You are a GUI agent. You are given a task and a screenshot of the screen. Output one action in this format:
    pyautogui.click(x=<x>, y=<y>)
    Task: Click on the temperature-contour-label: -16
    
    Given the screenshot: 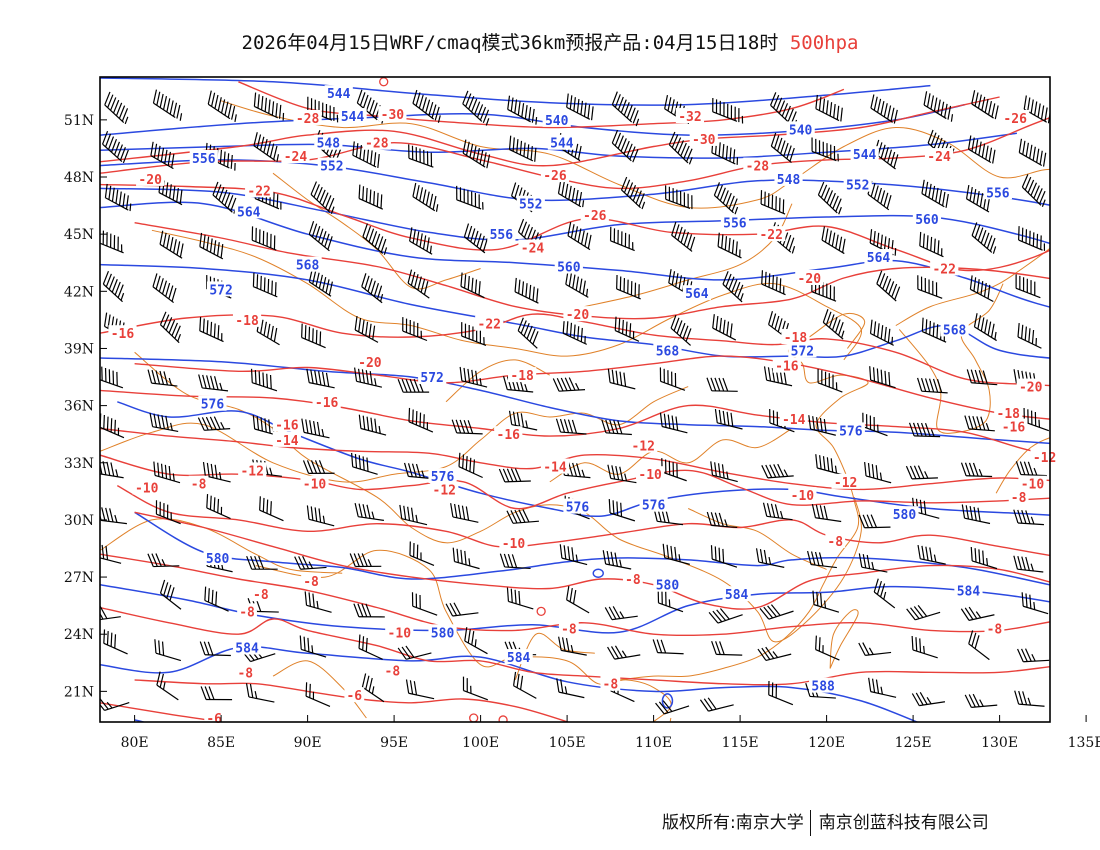 What is the action you would take?
    pyautogui.click(x=509, y=435)
    